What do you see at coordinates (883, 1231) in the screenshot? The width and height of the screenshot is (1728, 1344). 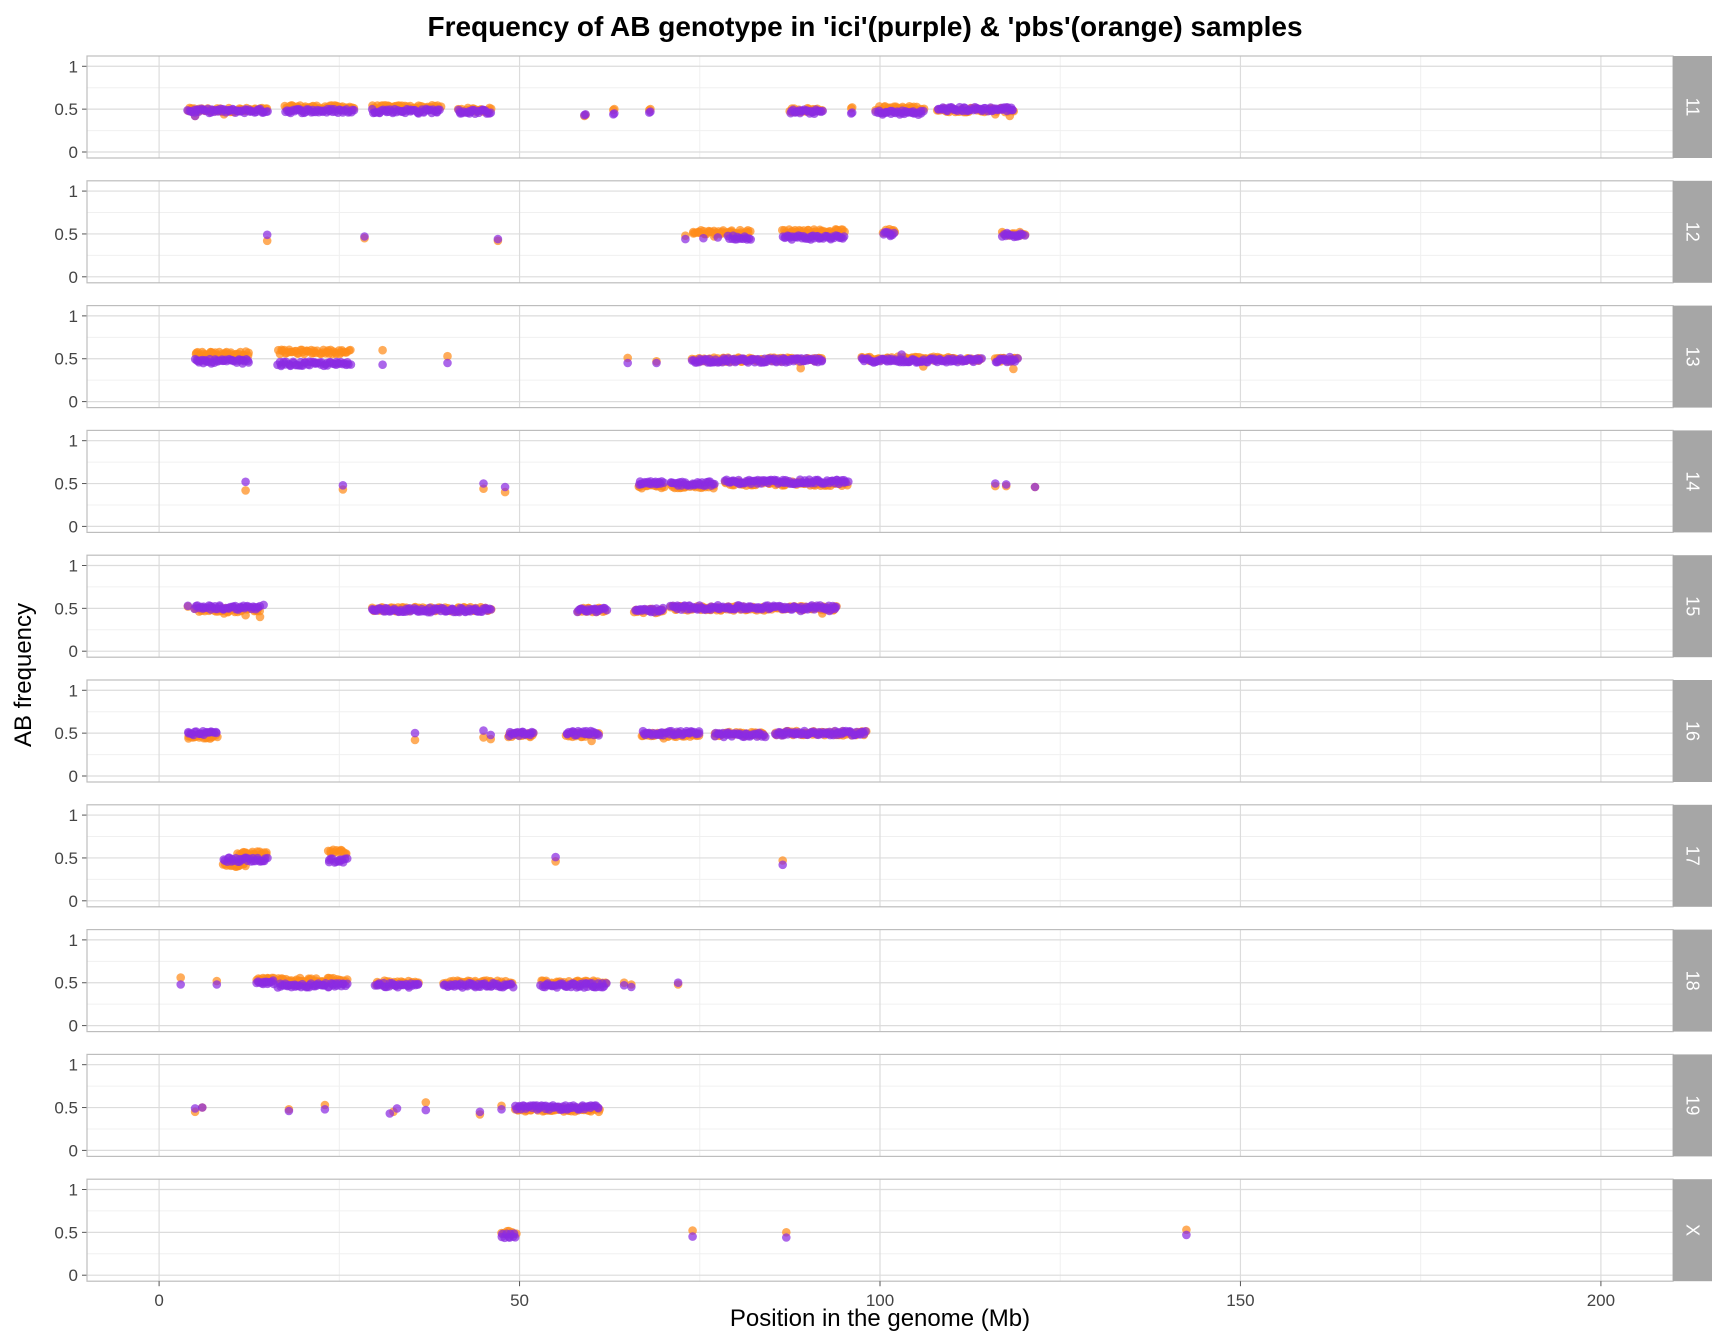 I see `facet-panel-x: 0 0.5 1 X` at bounding box center [883, 1231].